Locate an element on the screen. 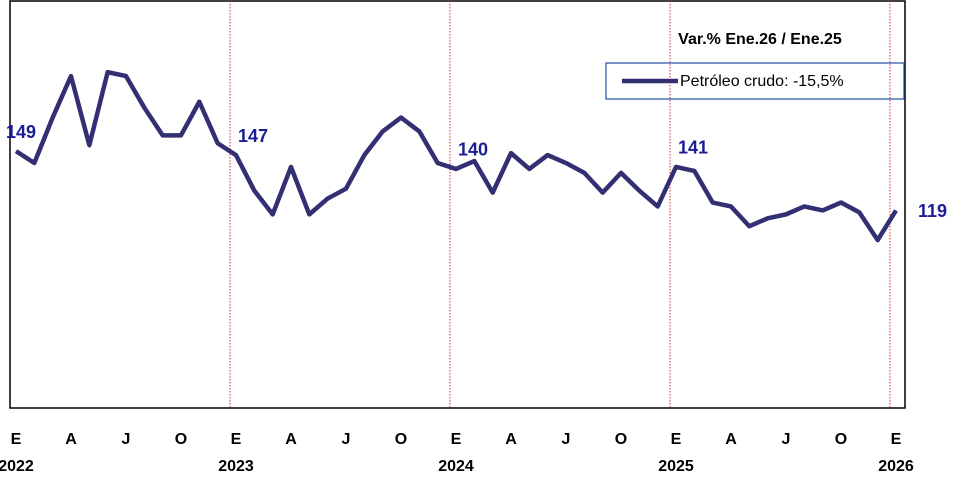 The height and width of the screenshot is (481, 954). x-year-label: 2023 is located at coordinates (236, 466).